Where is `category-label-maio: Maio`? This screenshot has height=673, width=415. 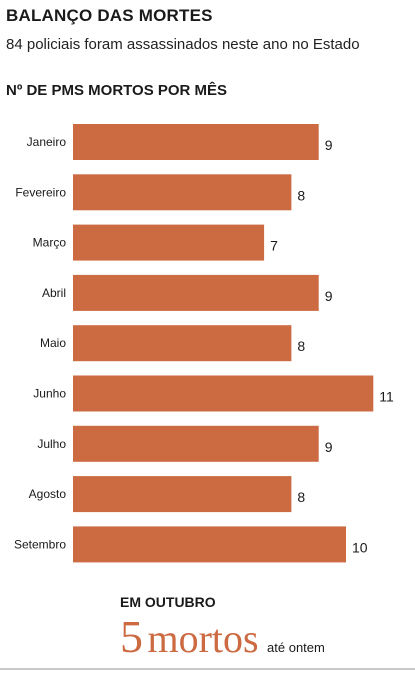 category-label-maio: Maio is located at coordinates (53, 343).